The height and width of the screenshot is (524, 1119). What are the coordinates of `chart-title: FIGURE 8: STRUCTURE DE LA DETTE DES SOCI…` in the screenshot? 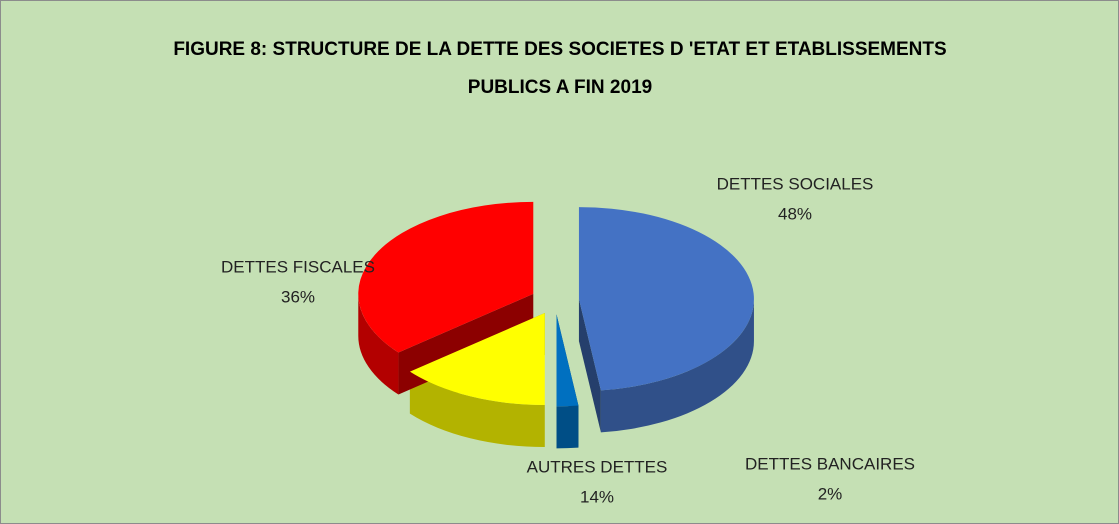 It's located at (559, 49).